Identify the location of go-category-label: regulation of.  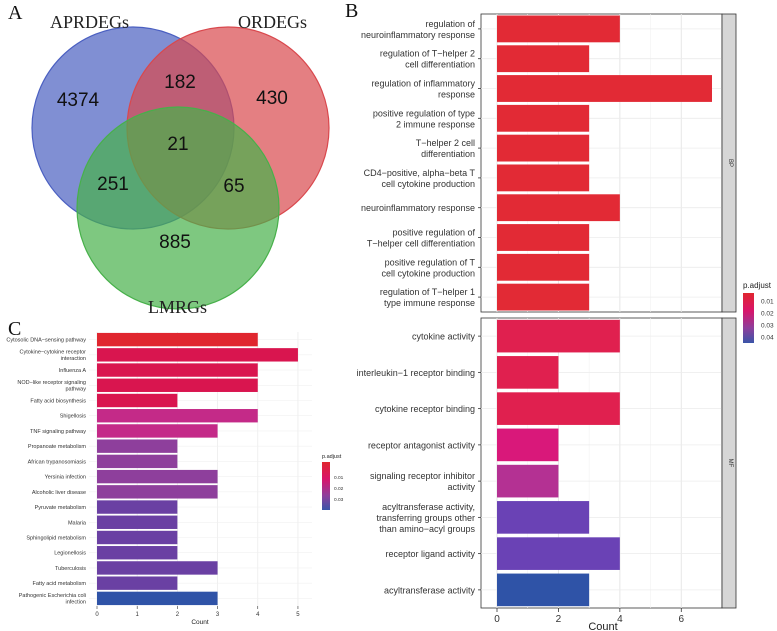
(450, 24).